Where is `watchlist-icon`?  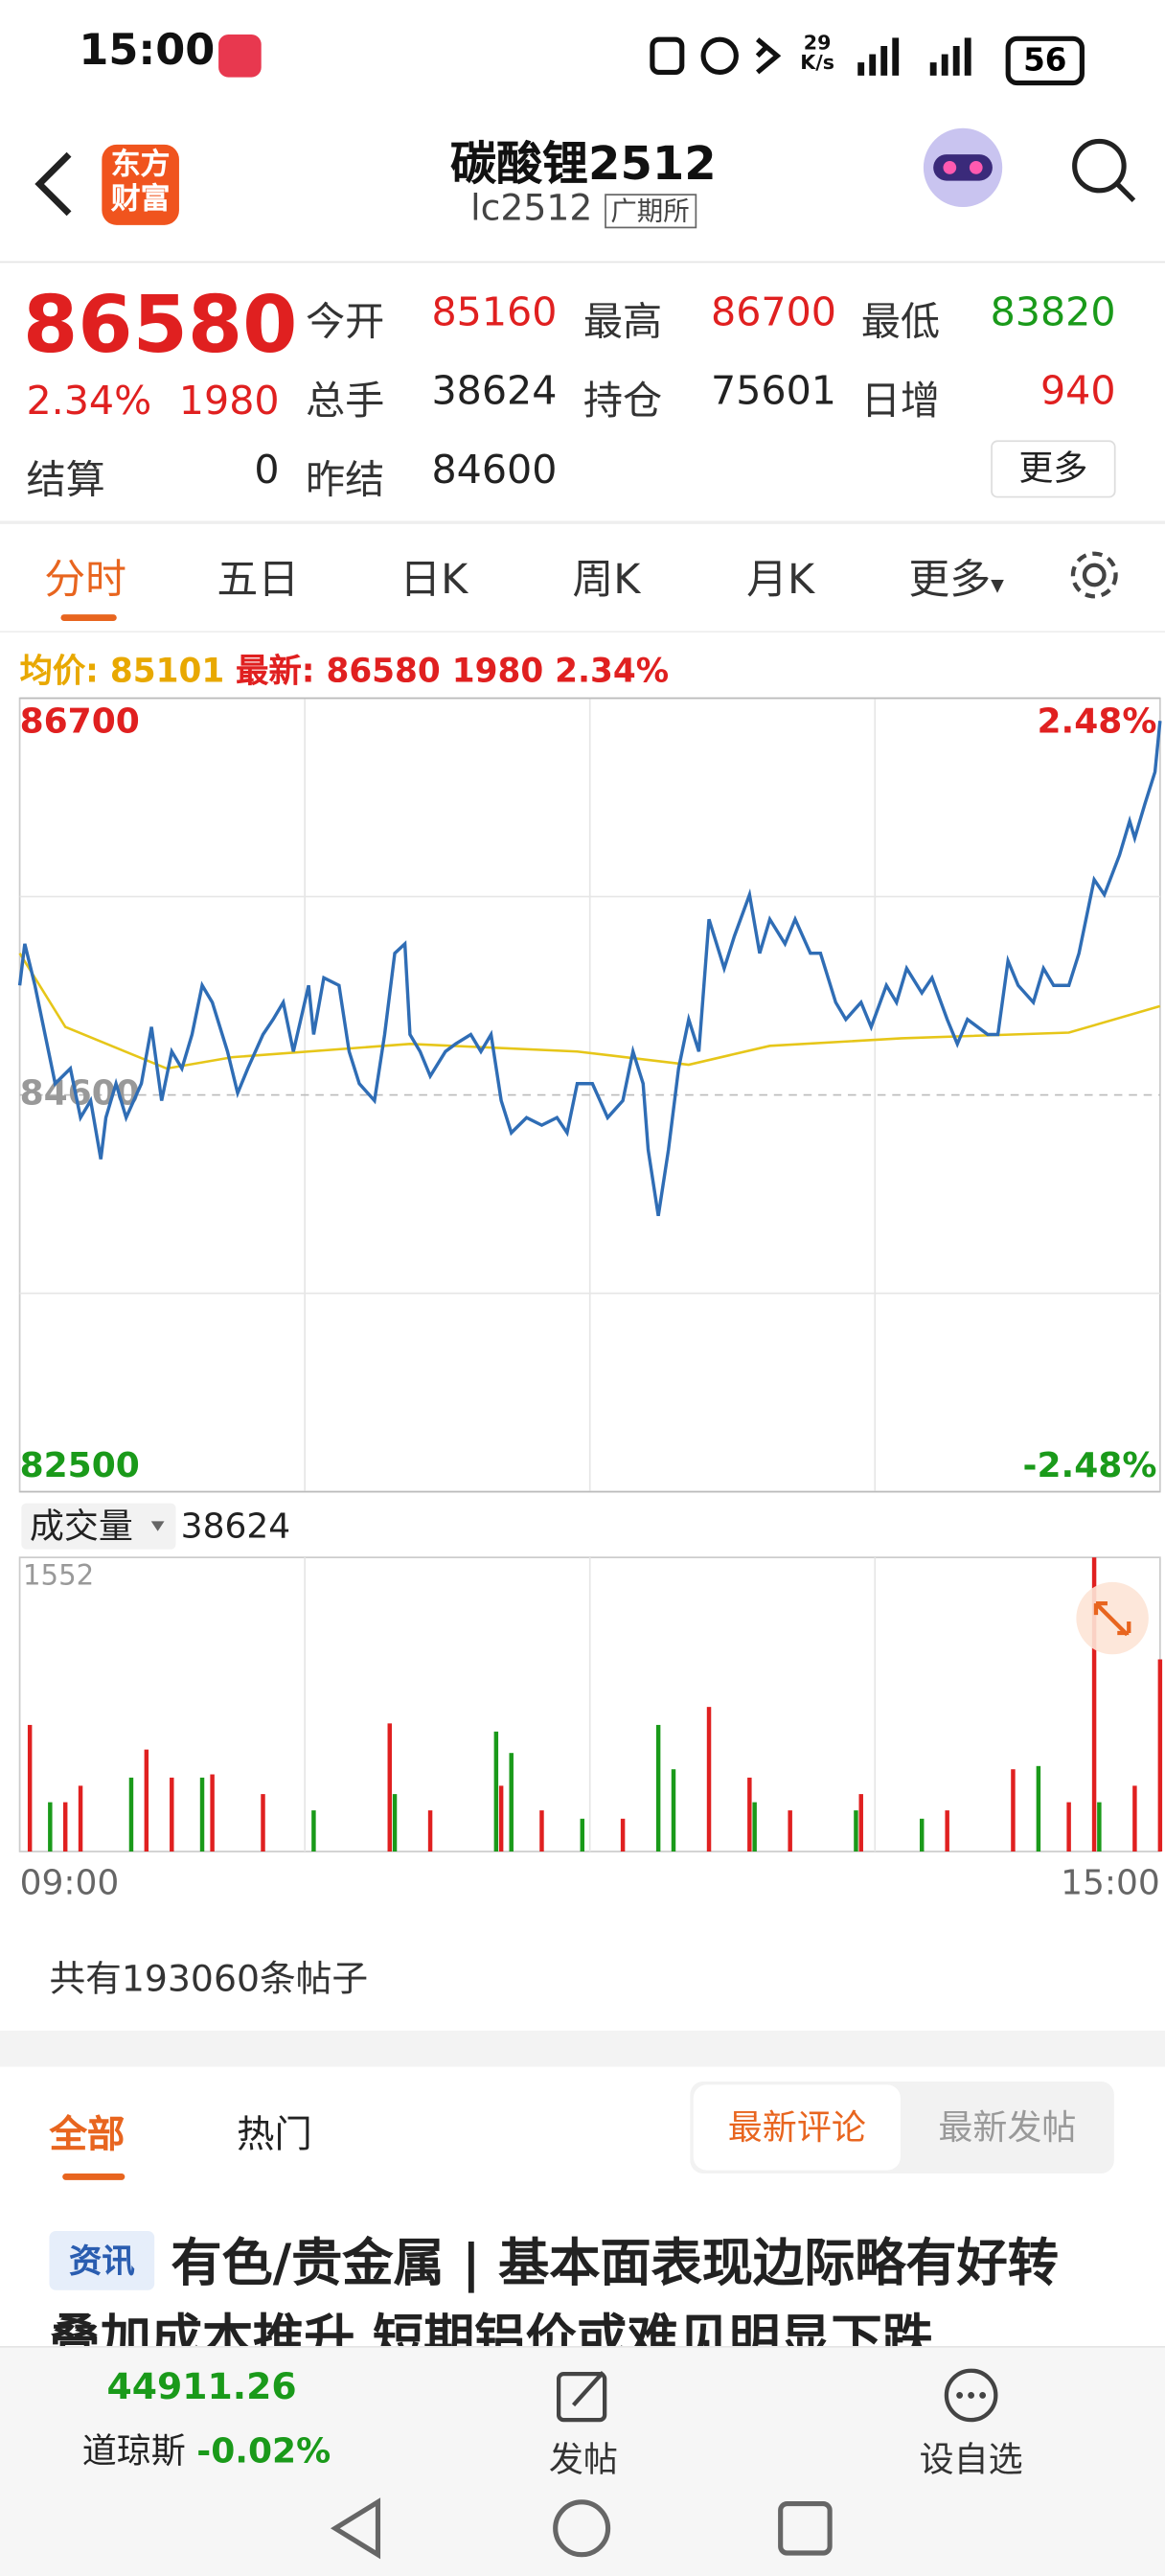 watchlist-icon is located at coordinates (972, 2396).